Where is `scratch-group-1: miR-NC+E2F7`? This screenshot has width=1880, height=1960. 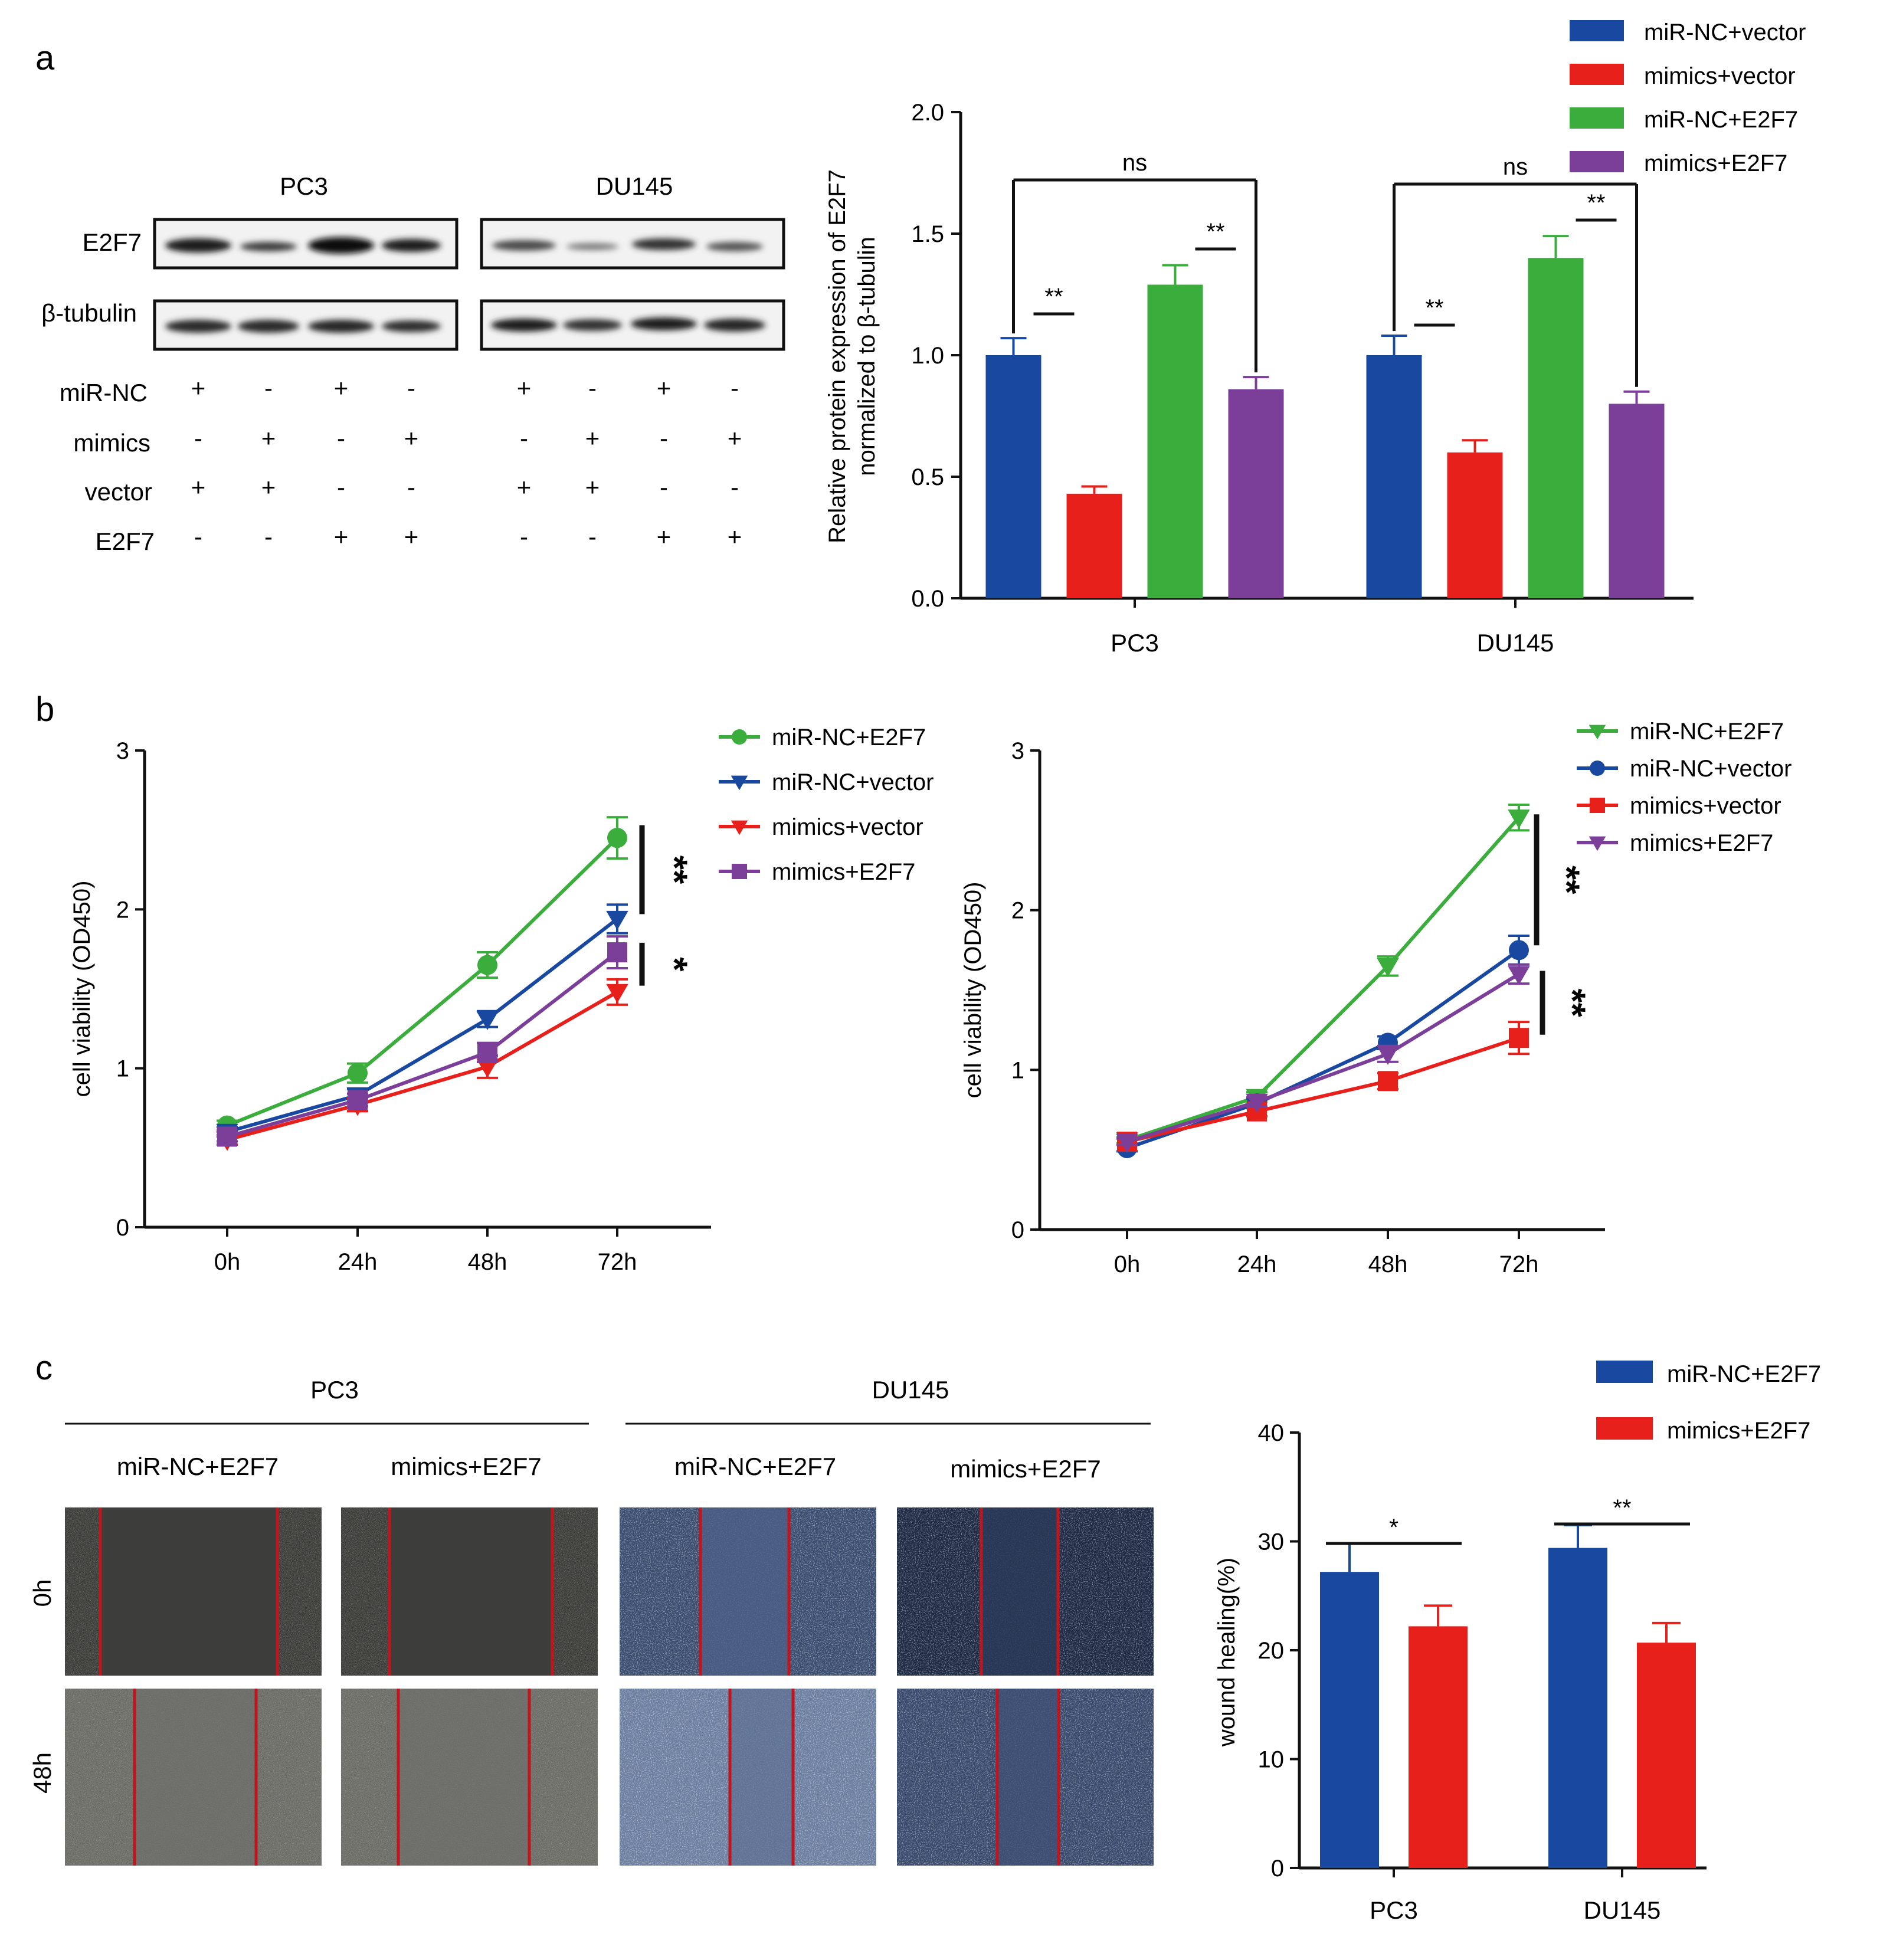 scratch-group-1: miR-NC+E2F7 is located at coordinates (198, 1466).